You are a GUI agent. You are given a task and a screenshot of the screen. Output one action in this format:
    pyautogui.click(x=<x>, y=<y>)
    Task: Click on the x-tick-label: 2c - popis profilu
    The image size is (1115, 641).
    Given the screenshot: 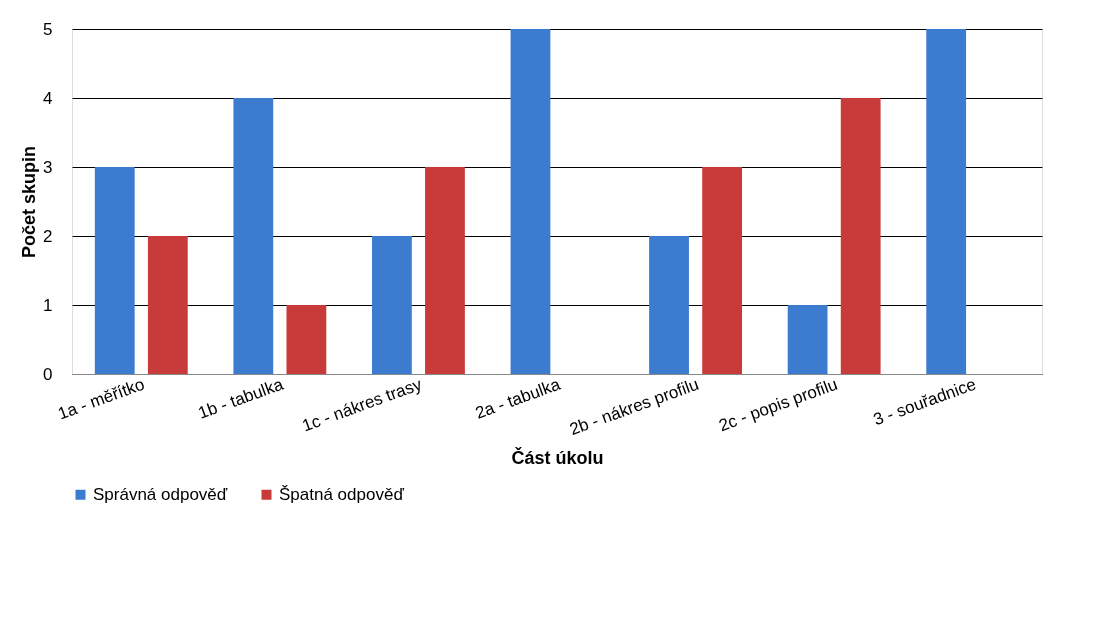 What is the action you would take?
    pyautogui.click(x=778, y=405)
    